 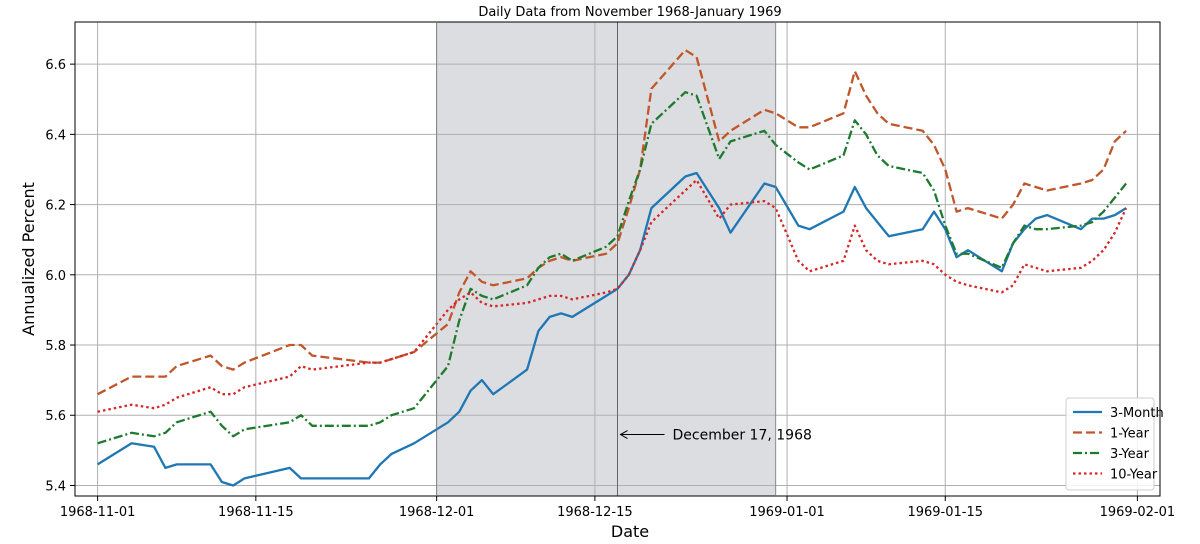 I want to click on legend: 3-Month 1-Year 3-Year 10-Year, so click(x=1114, y=444).